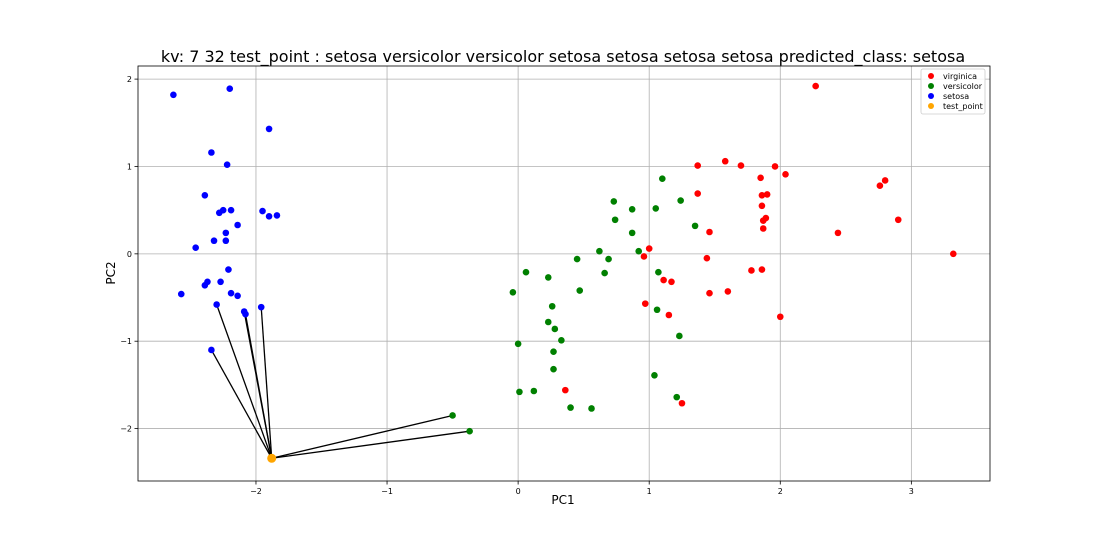  Describe the element at coordinates (129, 254) in the screenshot. I see `y-tick-label: 0` at that location.